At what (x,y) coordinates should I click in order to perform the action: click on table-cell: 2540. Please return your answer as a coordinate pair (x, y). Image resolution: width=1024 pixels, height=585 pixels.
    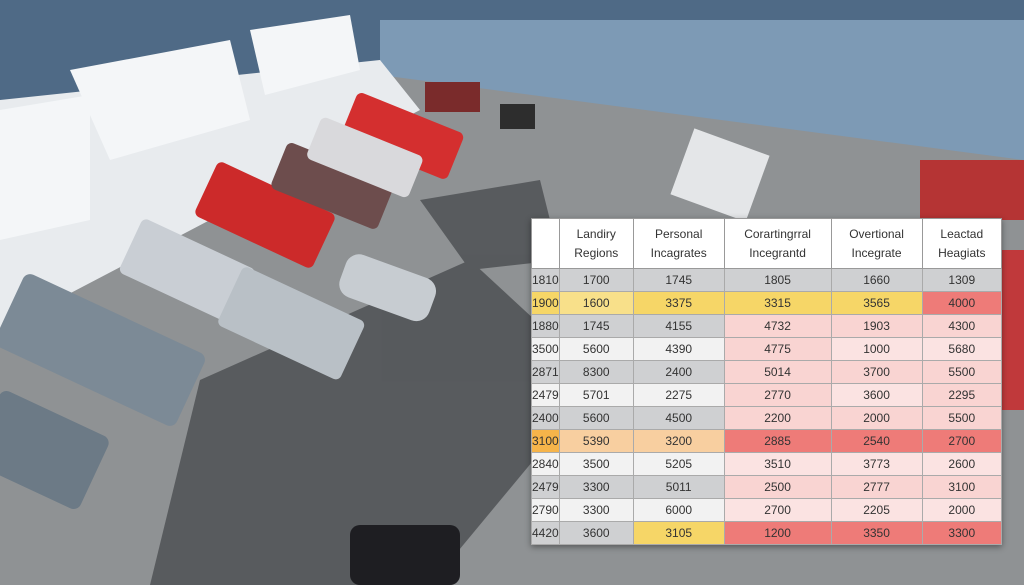
    Looking at the image, I should click on (876, 441).